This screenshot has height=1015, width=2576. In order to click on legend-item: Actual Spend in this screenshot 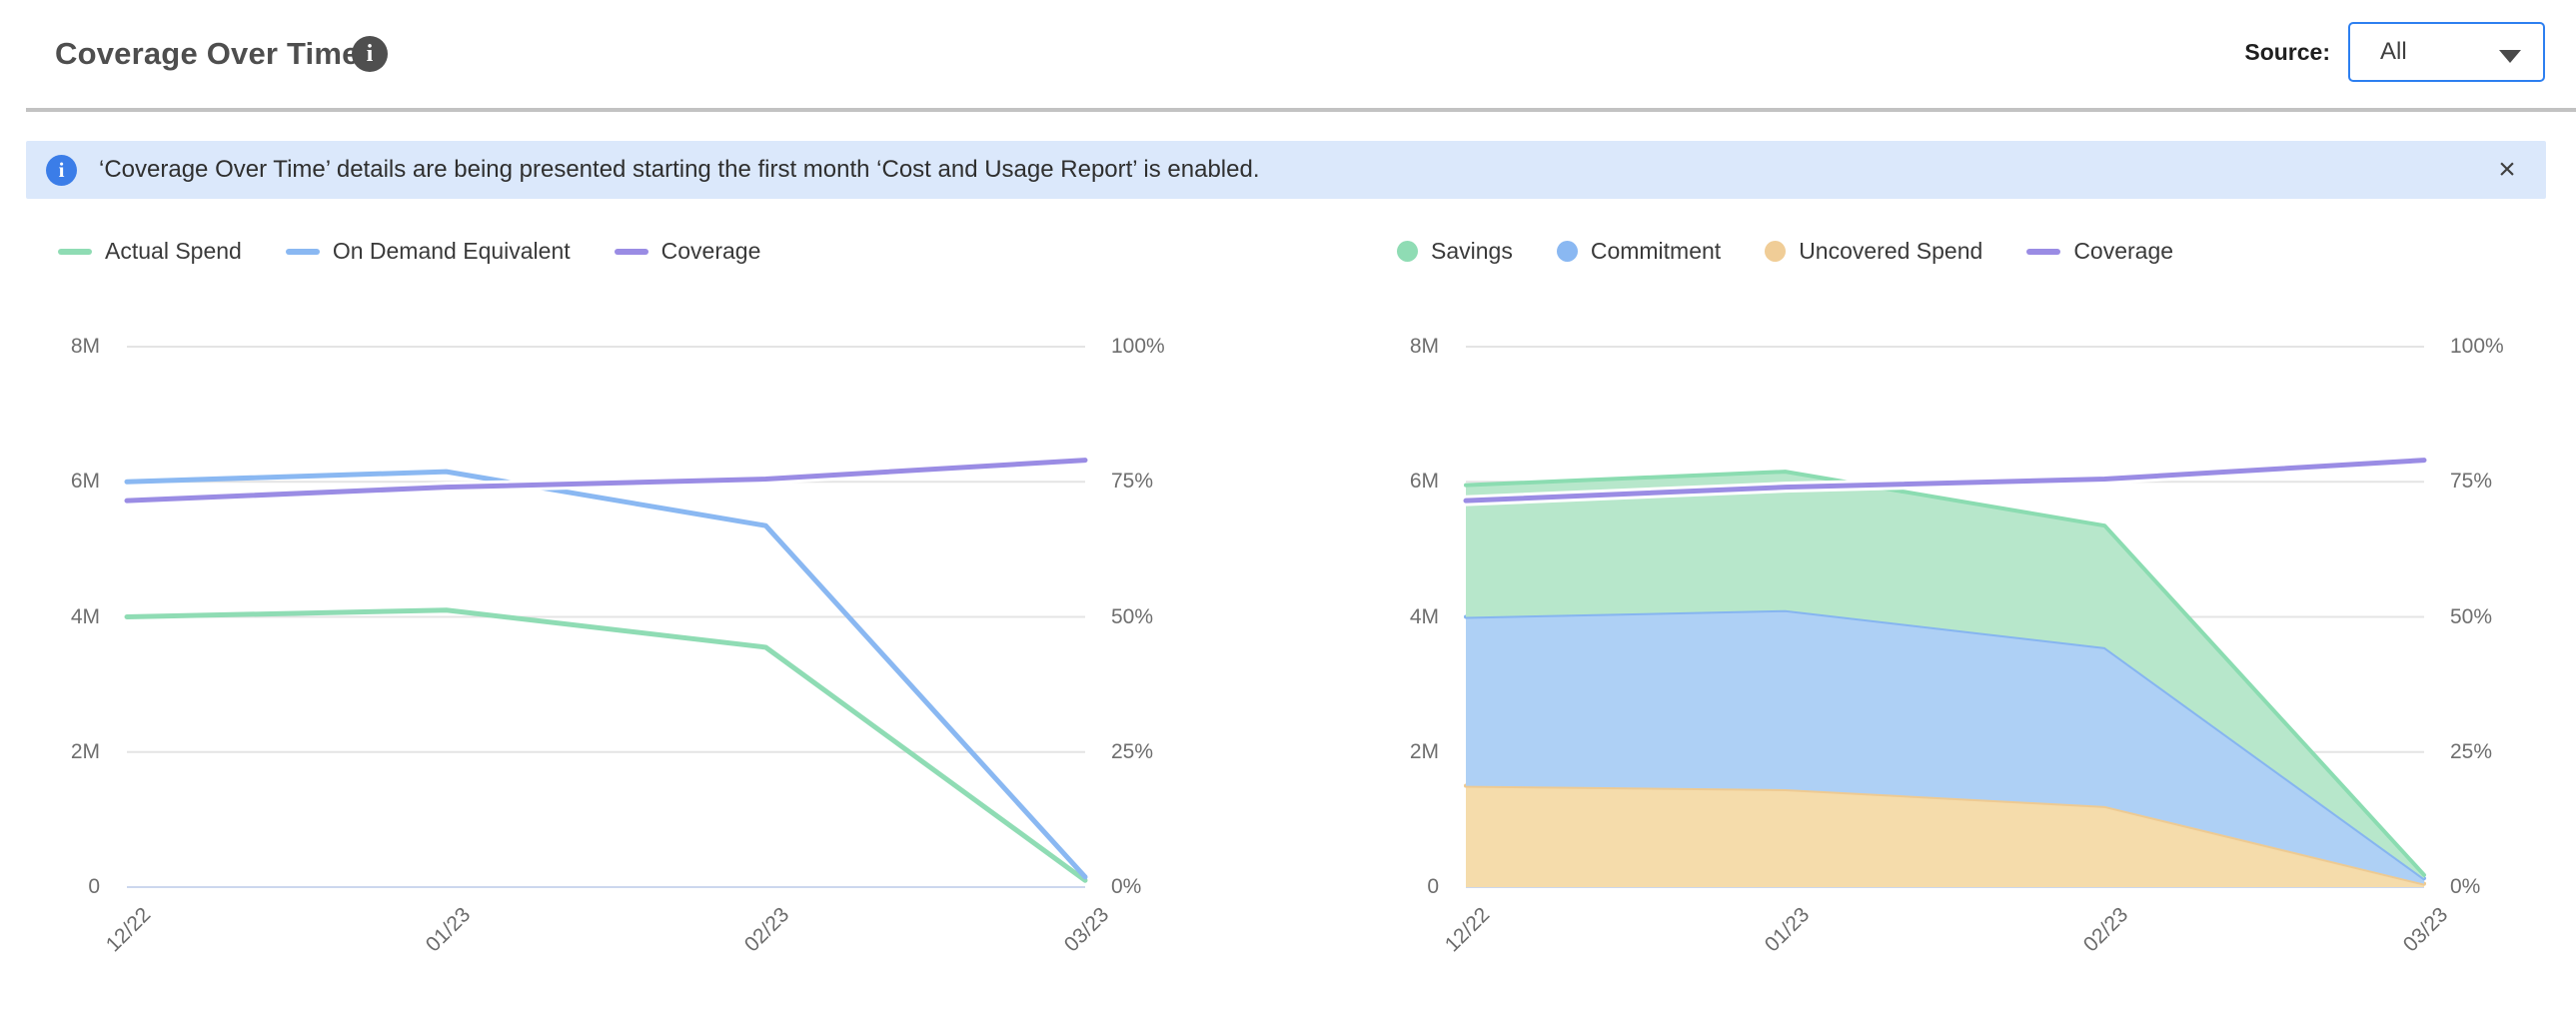, I will do `click(150, 251)`.